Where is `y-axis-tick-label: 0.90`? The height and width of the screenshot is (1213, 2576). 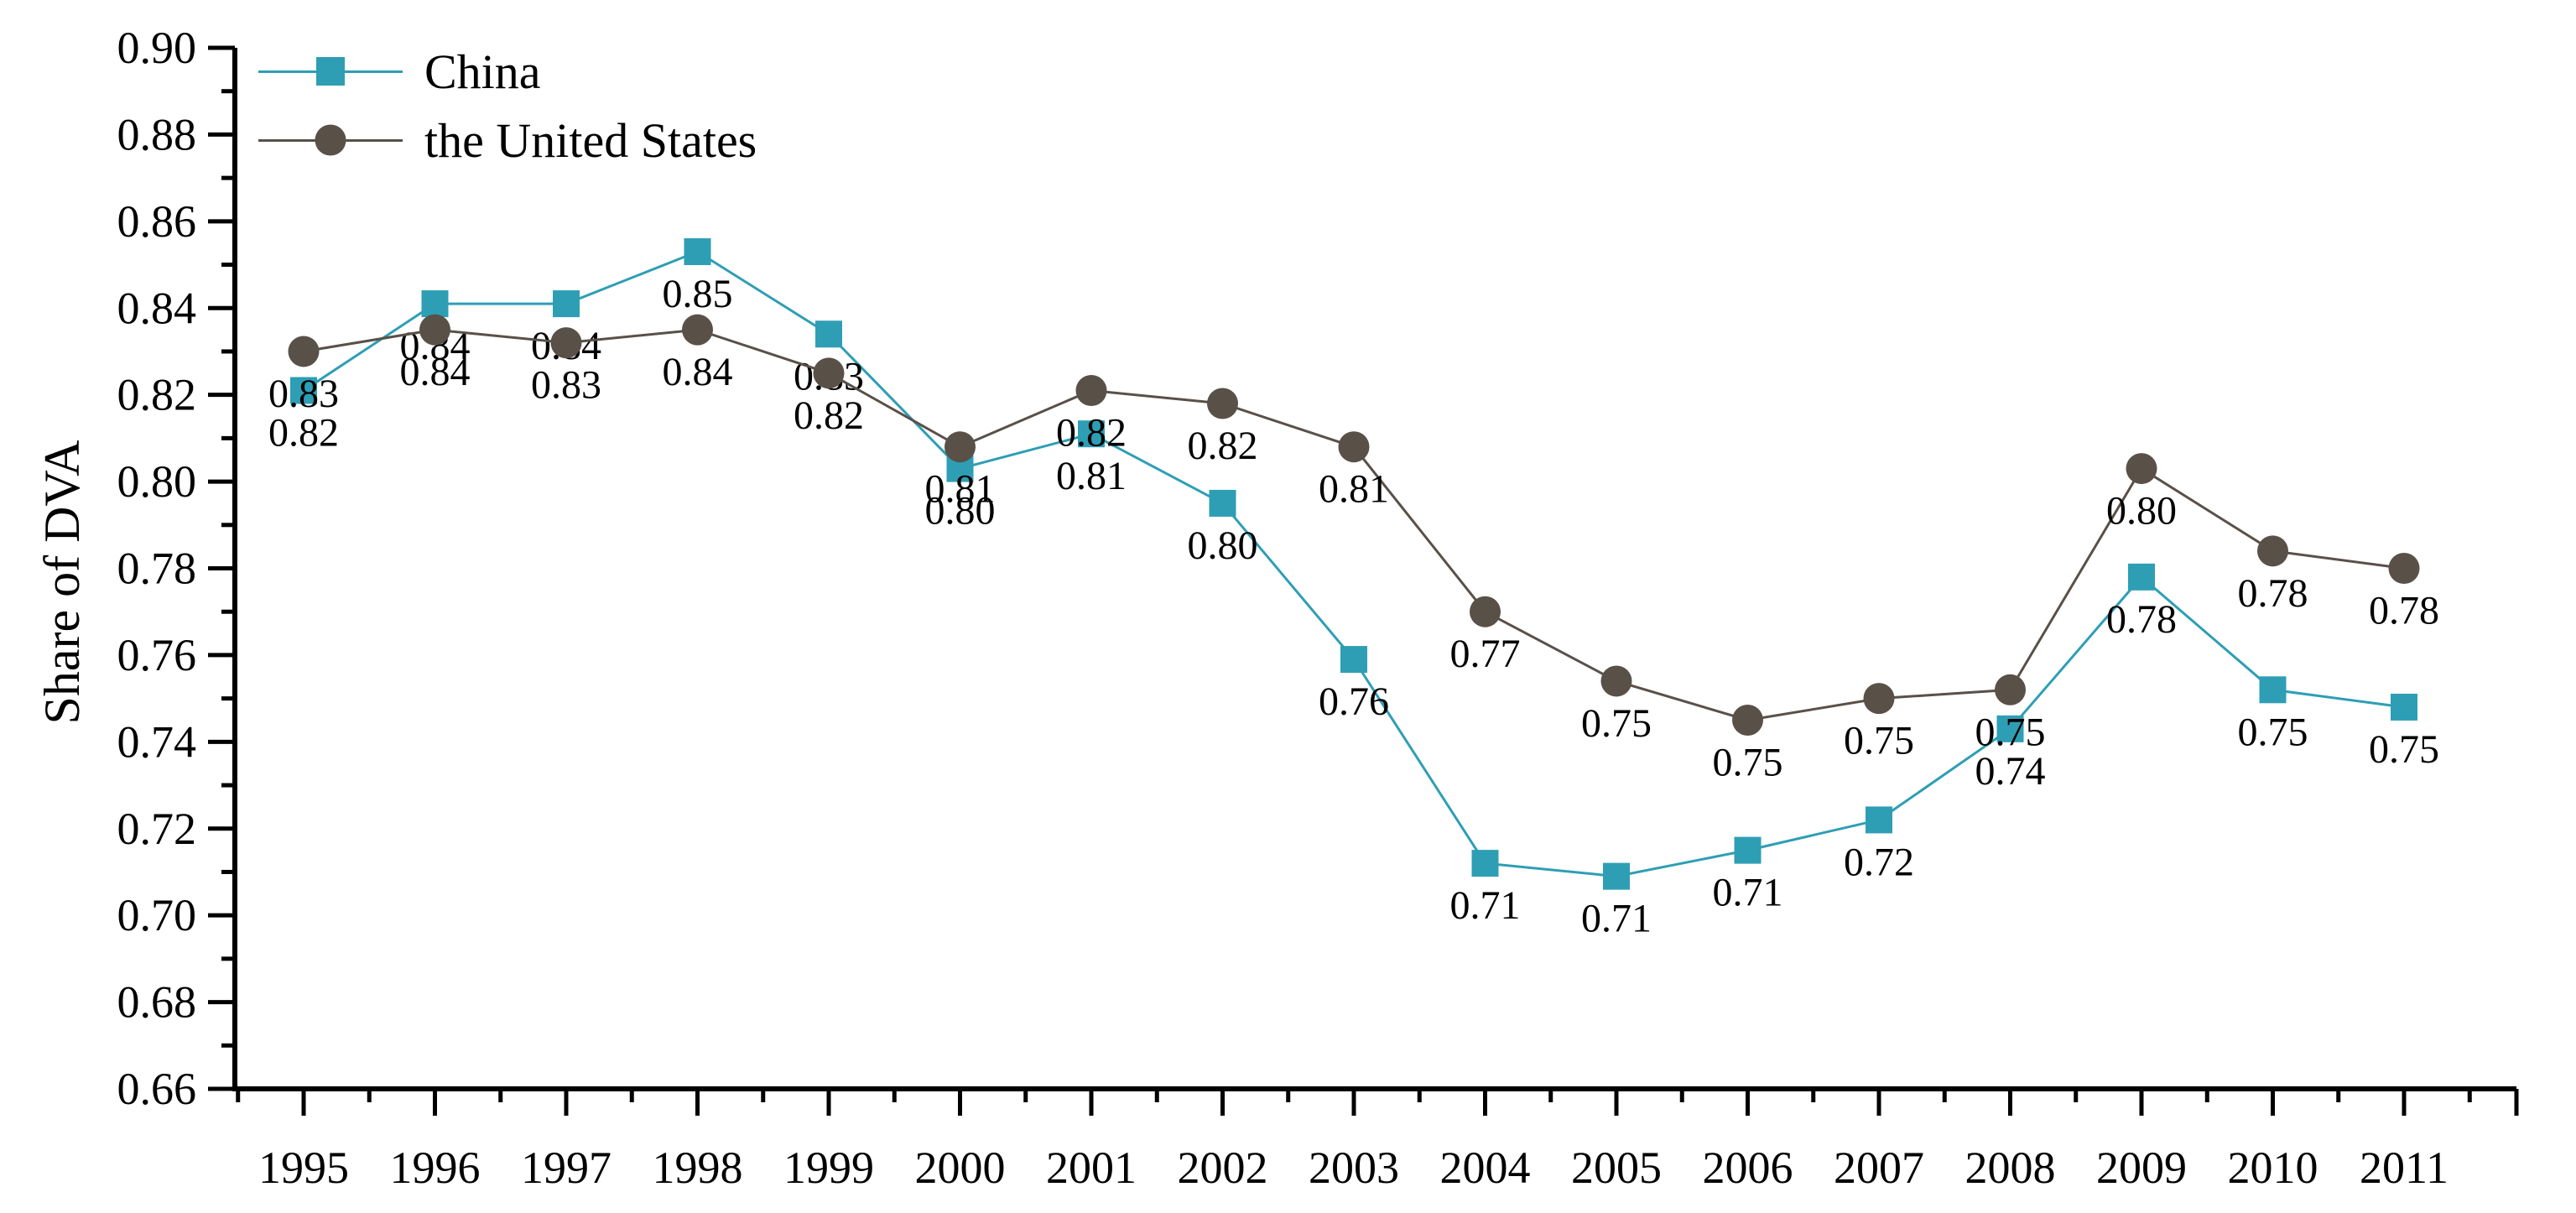 y-axis-tick-label: 0.90 is located at coordinates (157, 48).